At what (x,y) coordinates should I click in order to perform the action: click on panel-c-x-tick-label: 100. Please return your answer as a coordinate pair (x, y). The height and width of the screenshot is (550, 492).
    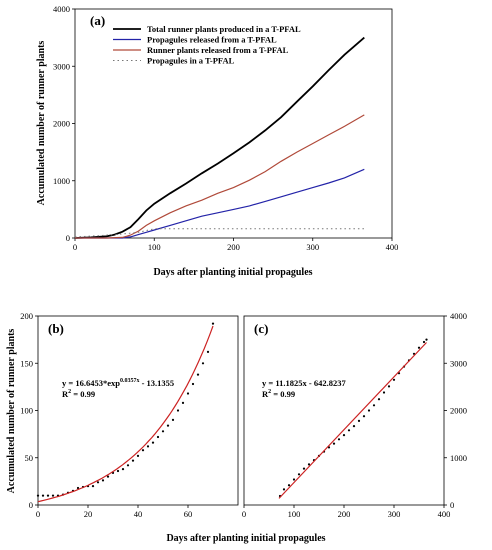
    Looking at the image, I should click on (294, 514).